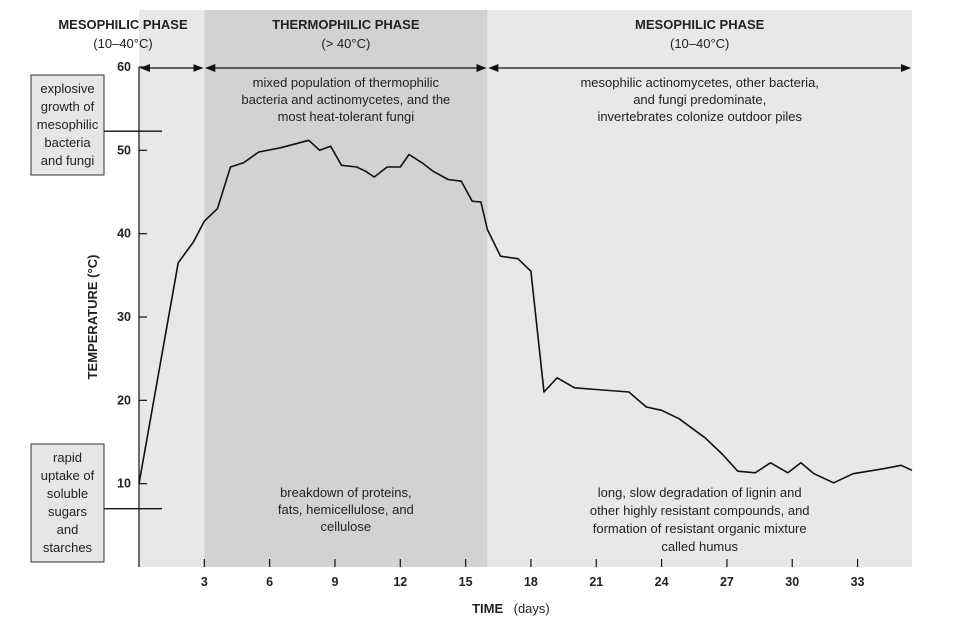 This screenshot has height=632, width=971. What do you see at coordinates (334, 582) in the screenshot?
I see `x-tick-label: 9` at bounding box center [334, 582].